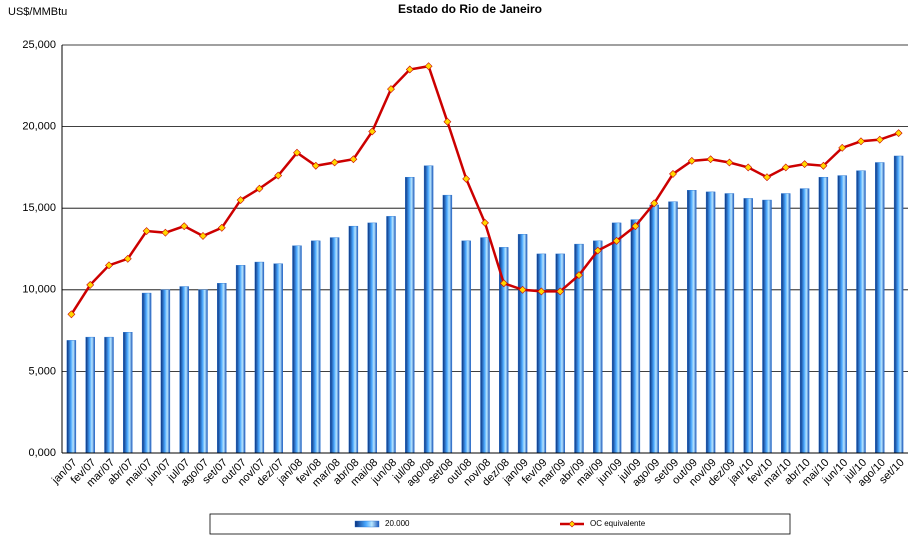 The width and height of the screenshot is (910, 536). I want to click on y-tick-label: 15,000, so click(39, 208).